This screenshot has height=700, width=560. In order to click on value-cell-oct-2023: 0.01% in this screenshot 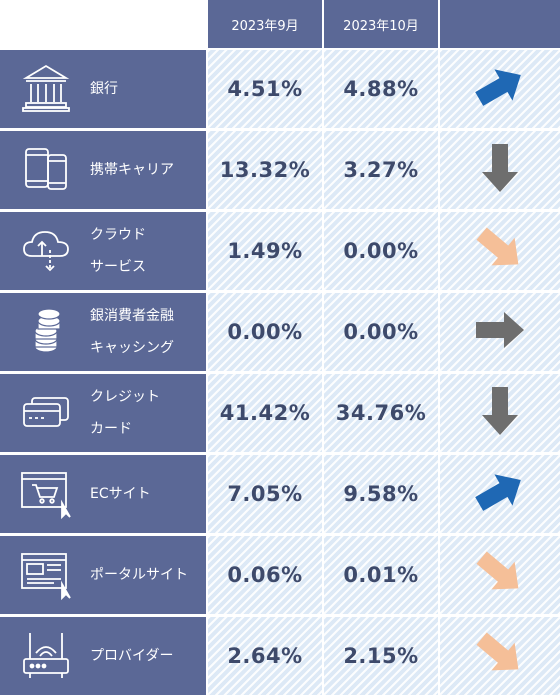, I will do `click(381, 575)`.